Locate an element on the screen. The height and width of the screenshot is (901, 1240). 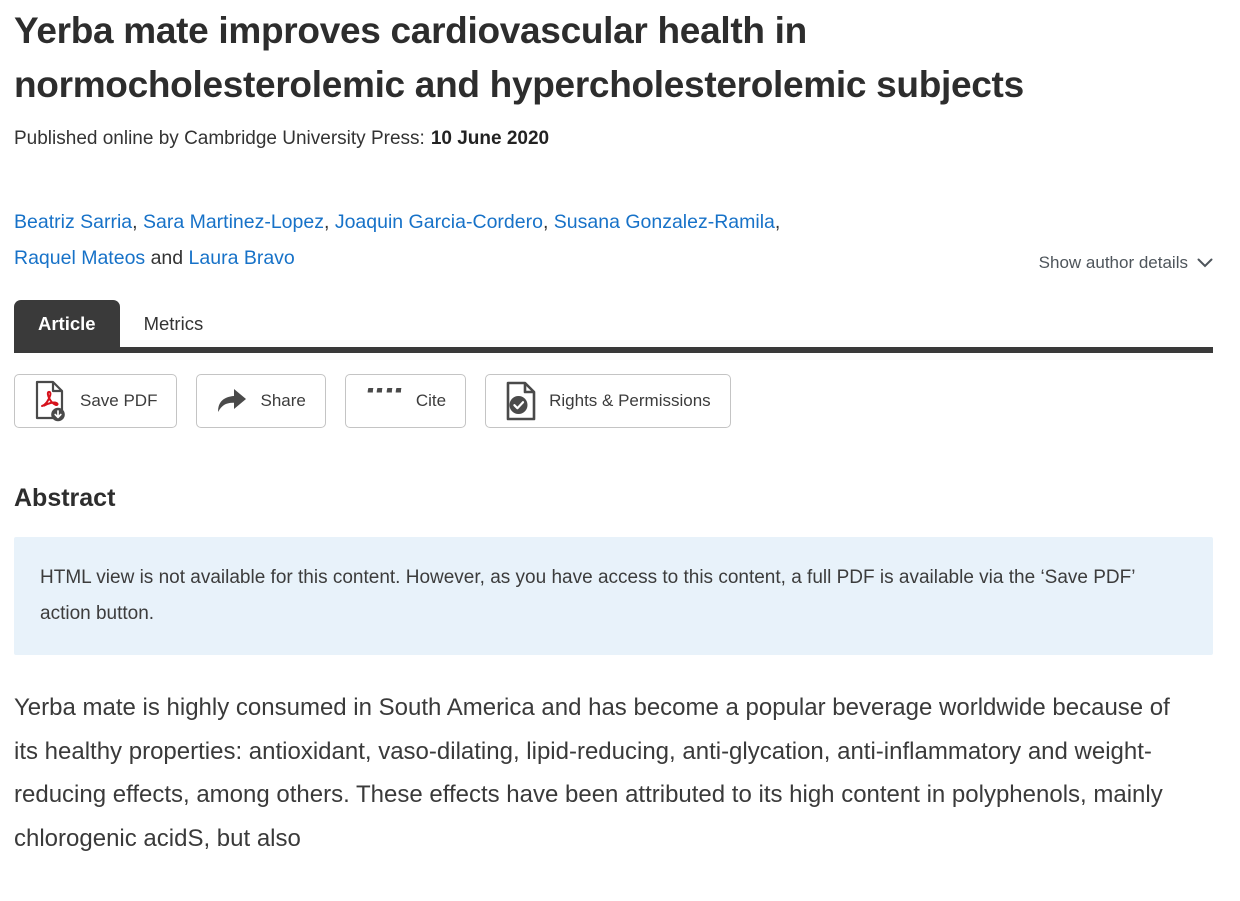
action-button-row: Save PDF Share ““ Cite R is located at coordinates (613, 401).